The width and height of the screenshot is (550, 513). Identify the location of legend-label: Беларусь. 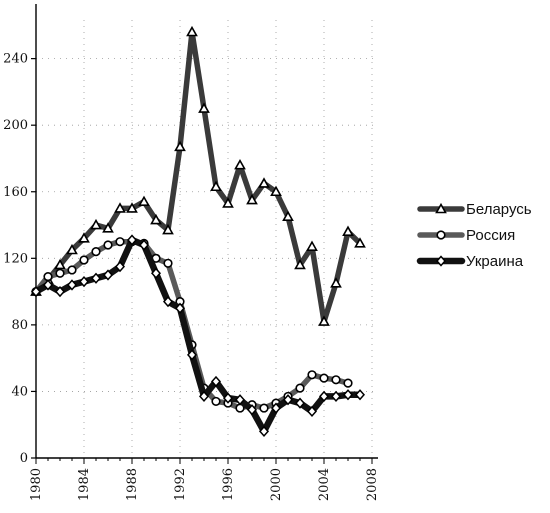
(499, 209).